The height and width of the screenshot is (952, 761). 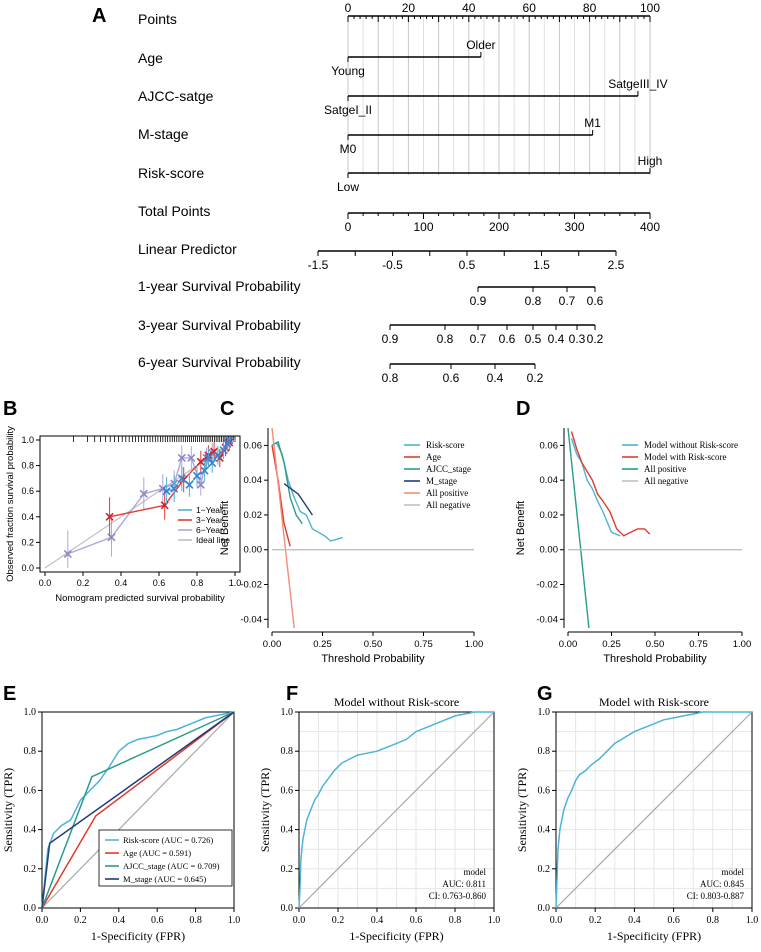 I want to click on legend-label-all-positive: All positive, so click(x=665, y=469).